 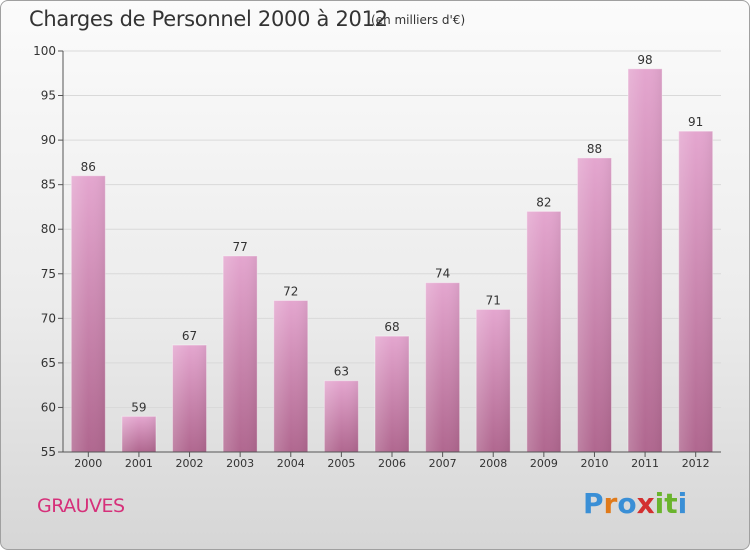 I want to click on bar-value-label: 59, so click(x=138, y=407).